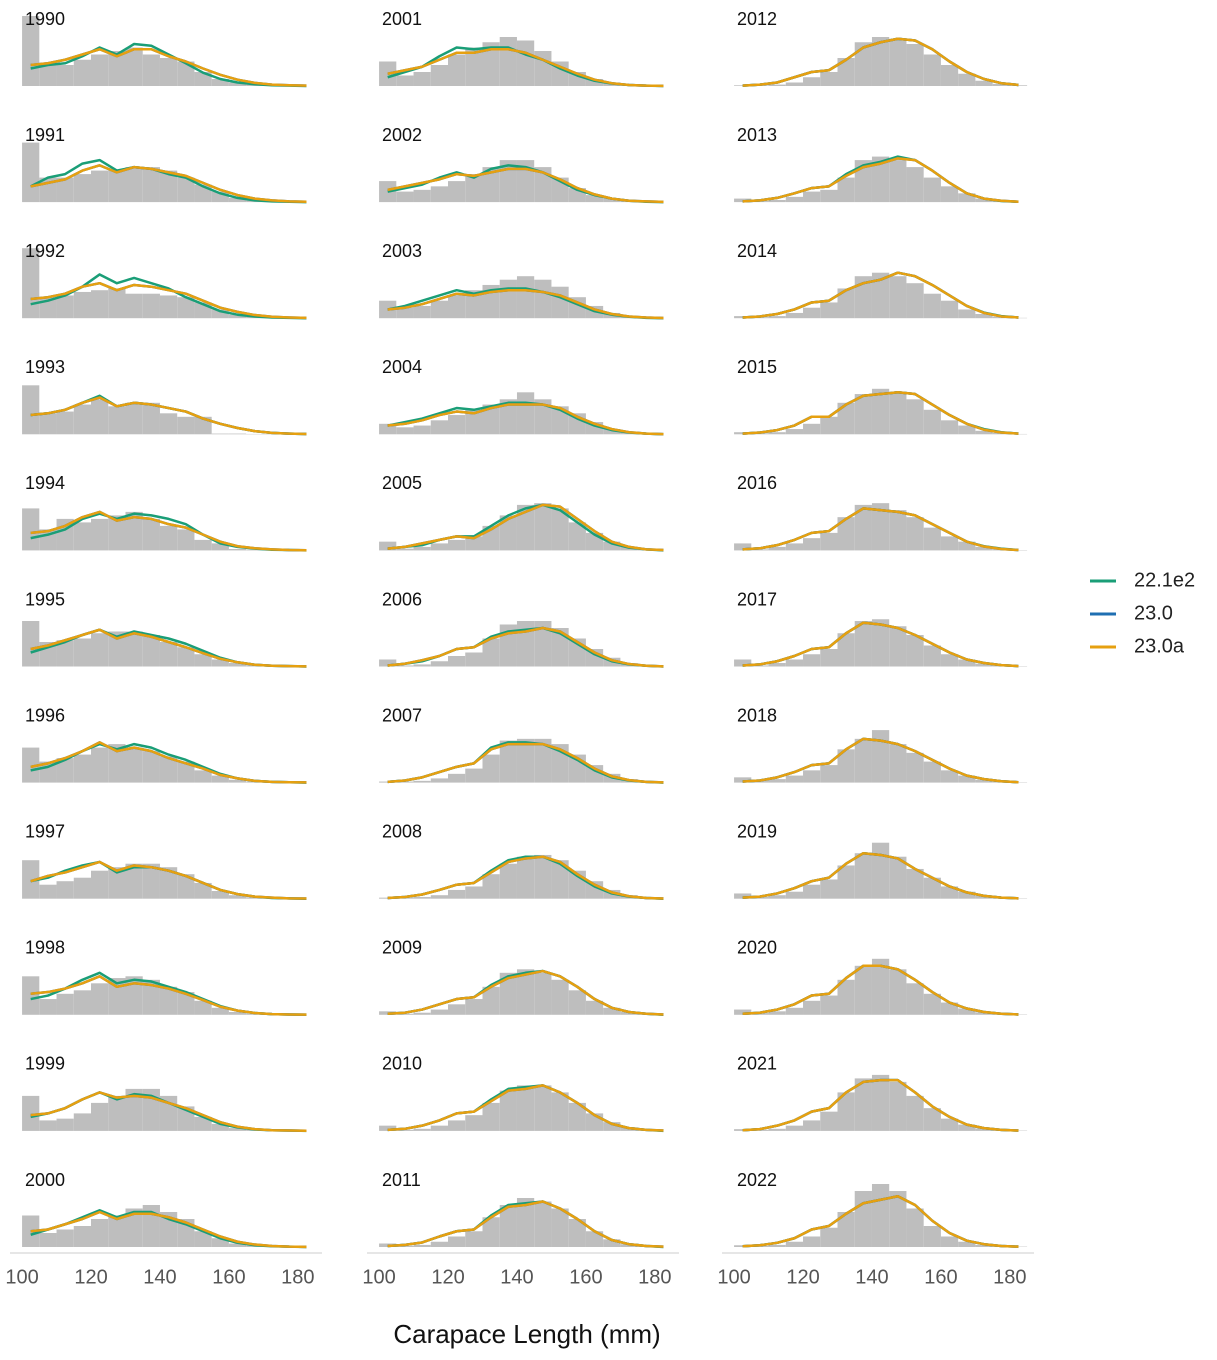  What do you see at coordinates (402, 715) in the screenshot?
I see `panel-title: 2007` at bounding box center [402, 715].